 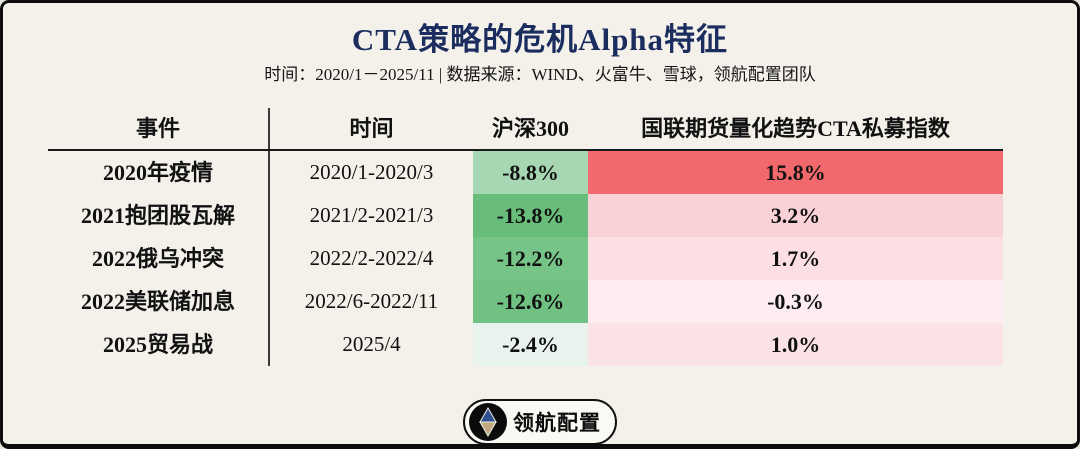 What do you see at coordinates (159, 215) in the screenshot?
I see `event-cell: 2021抱团股瓦解` at bounding box center [159, 215].